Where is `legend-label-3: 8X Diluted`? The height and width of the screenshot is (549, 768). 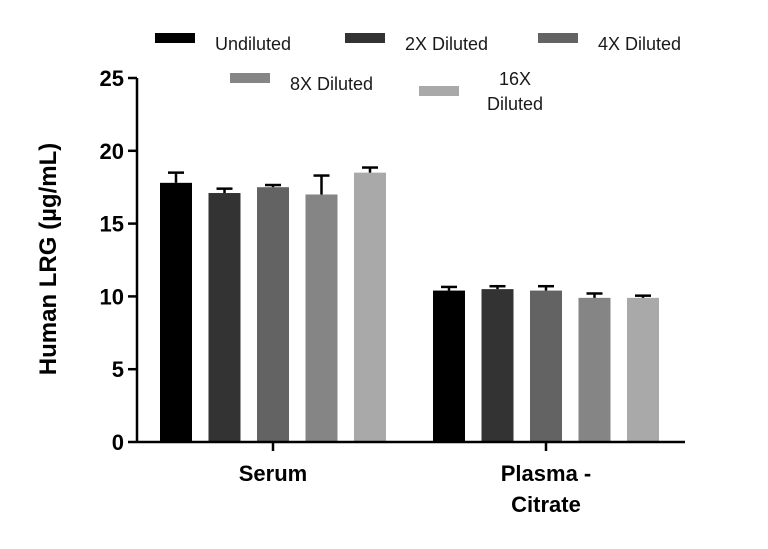 legend-label-3: 8X Diluted is located at coordinates (331, 84).